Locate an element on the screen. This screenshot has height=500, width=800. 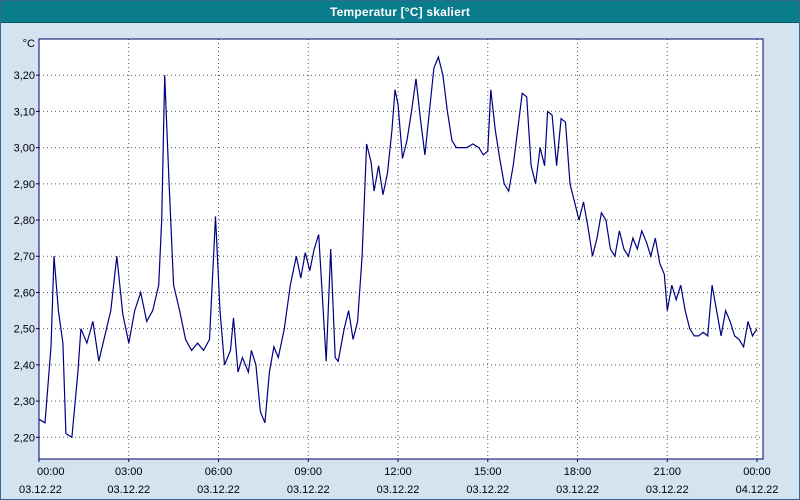
y-tick-label: 2,30 is located at coordinates (24, 402).